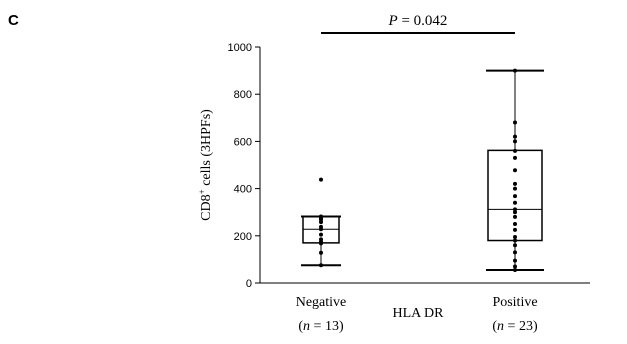 This screenshot has height=344, width=627. I want to click on category-label: Negative, so click(321, 302).